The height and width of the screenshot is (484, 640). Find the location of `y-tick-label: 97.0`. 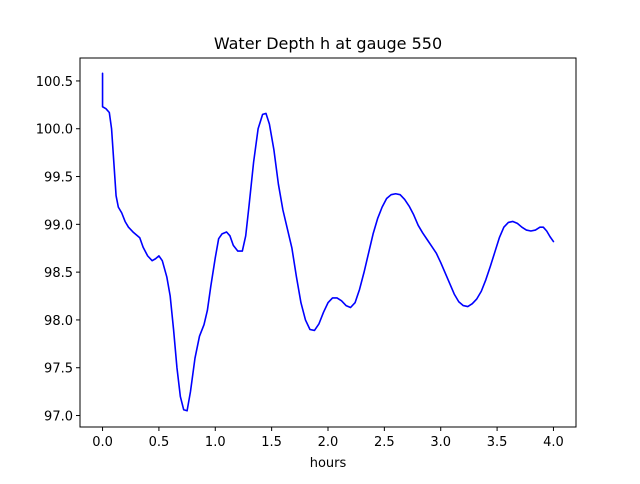

y-tick-label: 97.0 is located at coordinates (58, 417).